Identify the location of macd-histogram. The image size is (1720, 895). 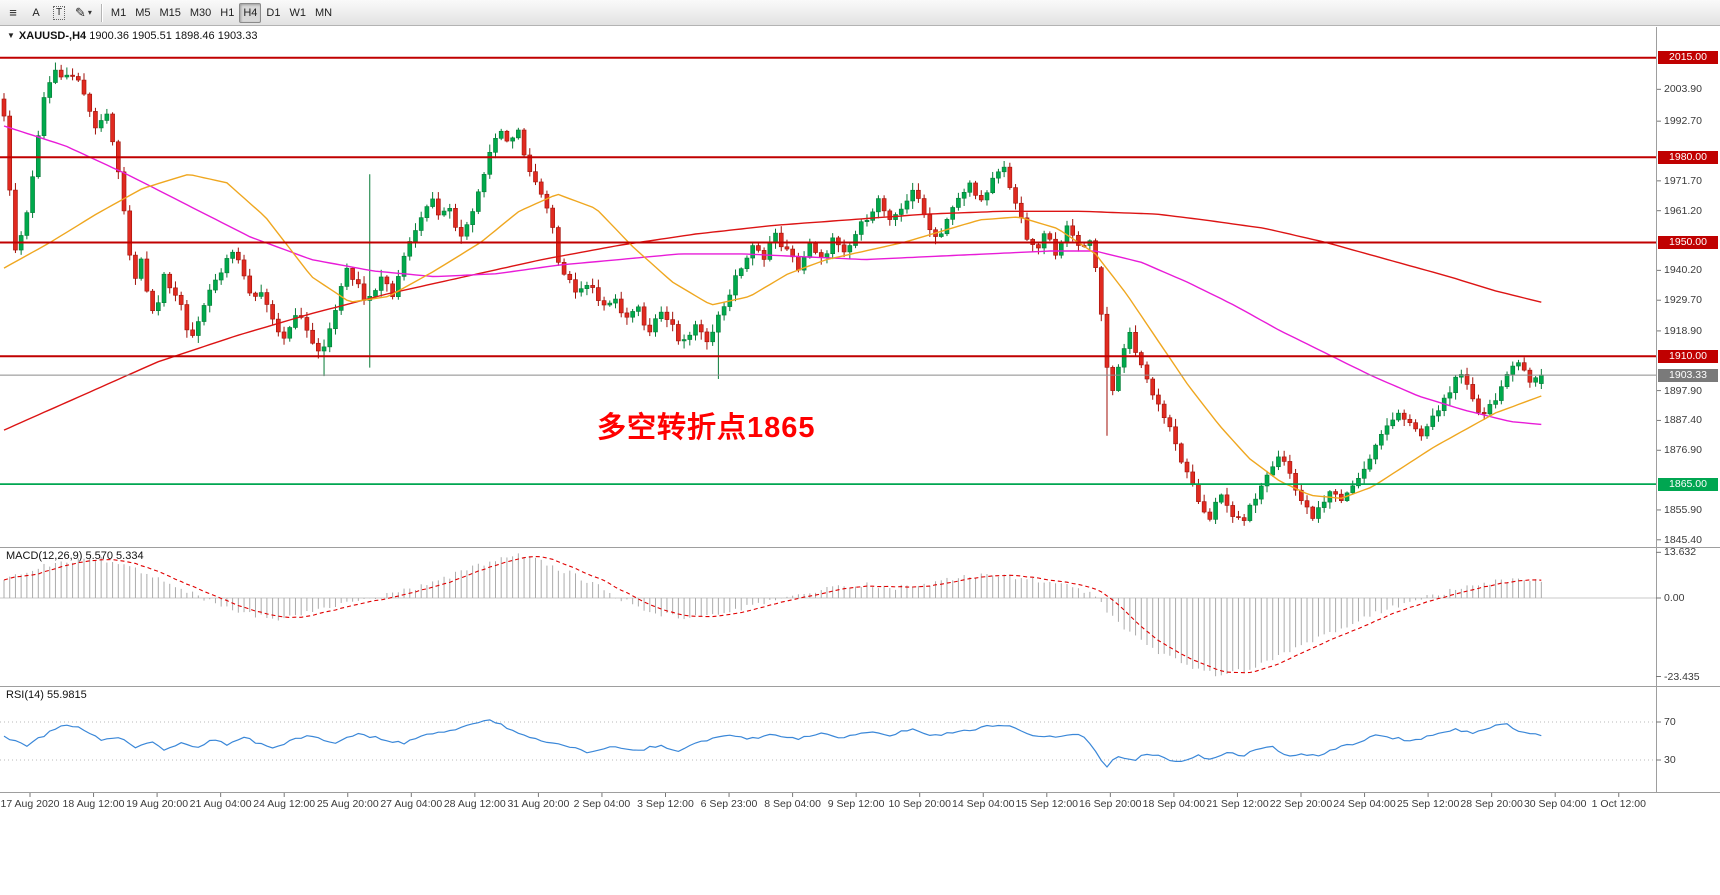
(772, 615).